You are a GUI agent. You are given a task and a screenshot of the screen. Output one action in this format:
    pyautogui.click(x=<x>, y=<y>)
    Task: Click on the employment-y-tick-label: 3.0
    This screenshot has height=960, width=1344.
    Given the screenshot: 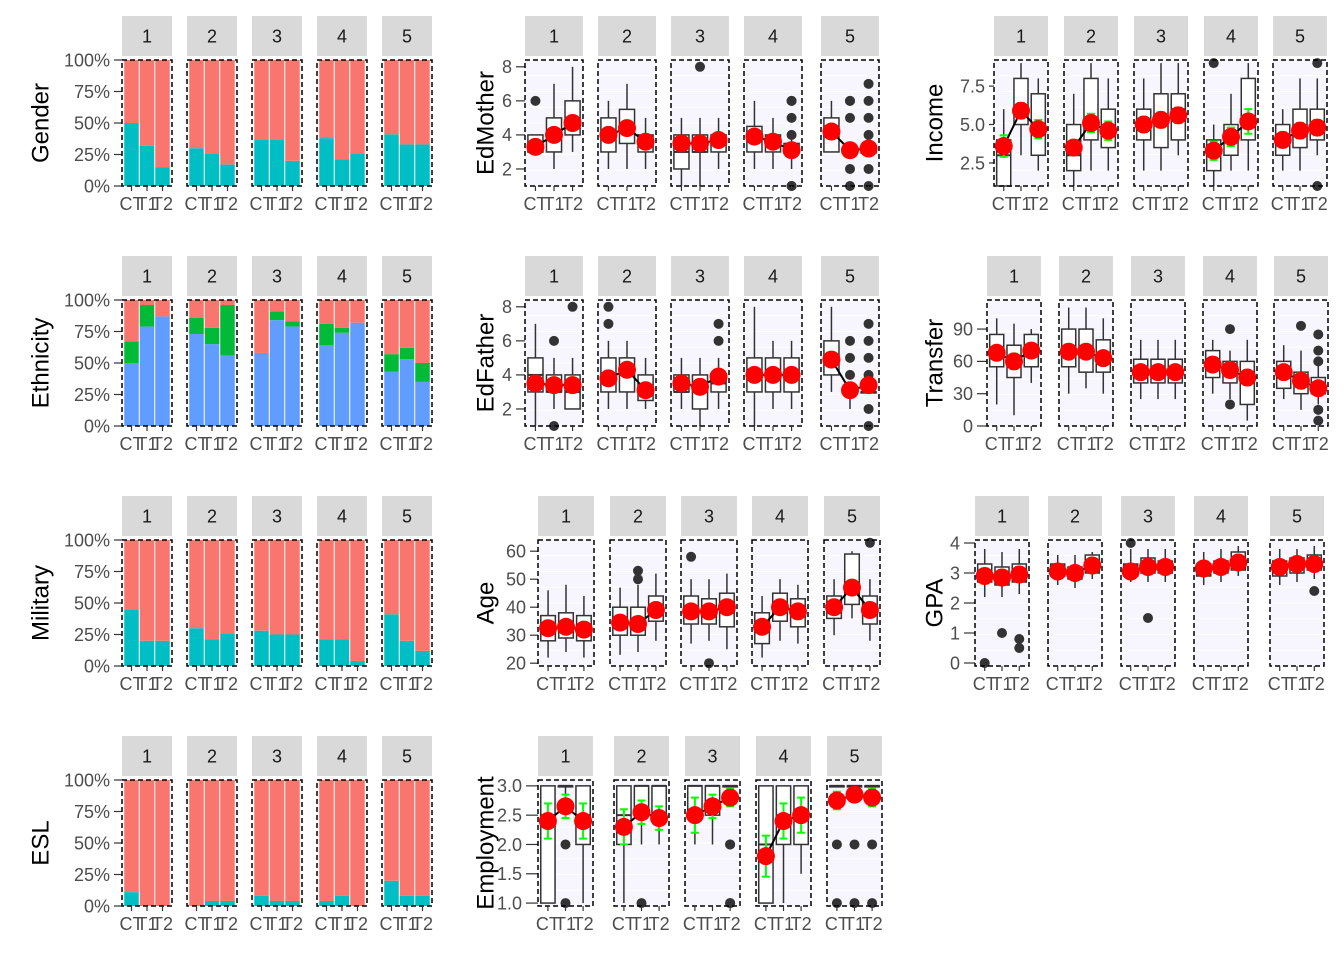 What is the action you would take?
    pyautogui.click(x=509, y=786)
    